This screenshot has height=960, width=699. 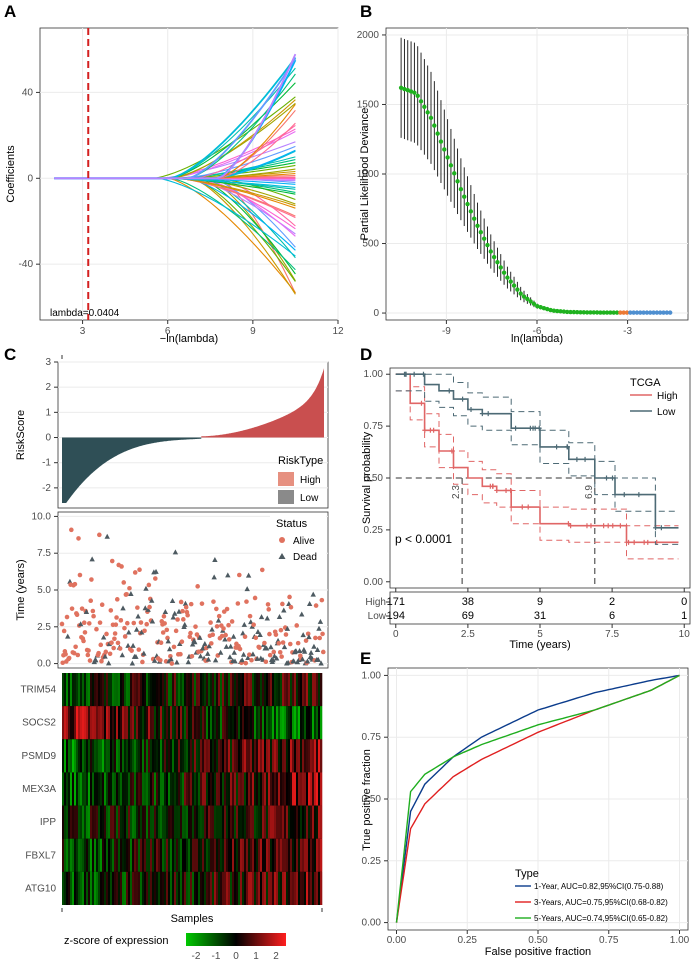 What do you see at coordinates (377, 616) in the screenshot?
I see `risk-table-row-label: Low` at bounding box center [377, 616].